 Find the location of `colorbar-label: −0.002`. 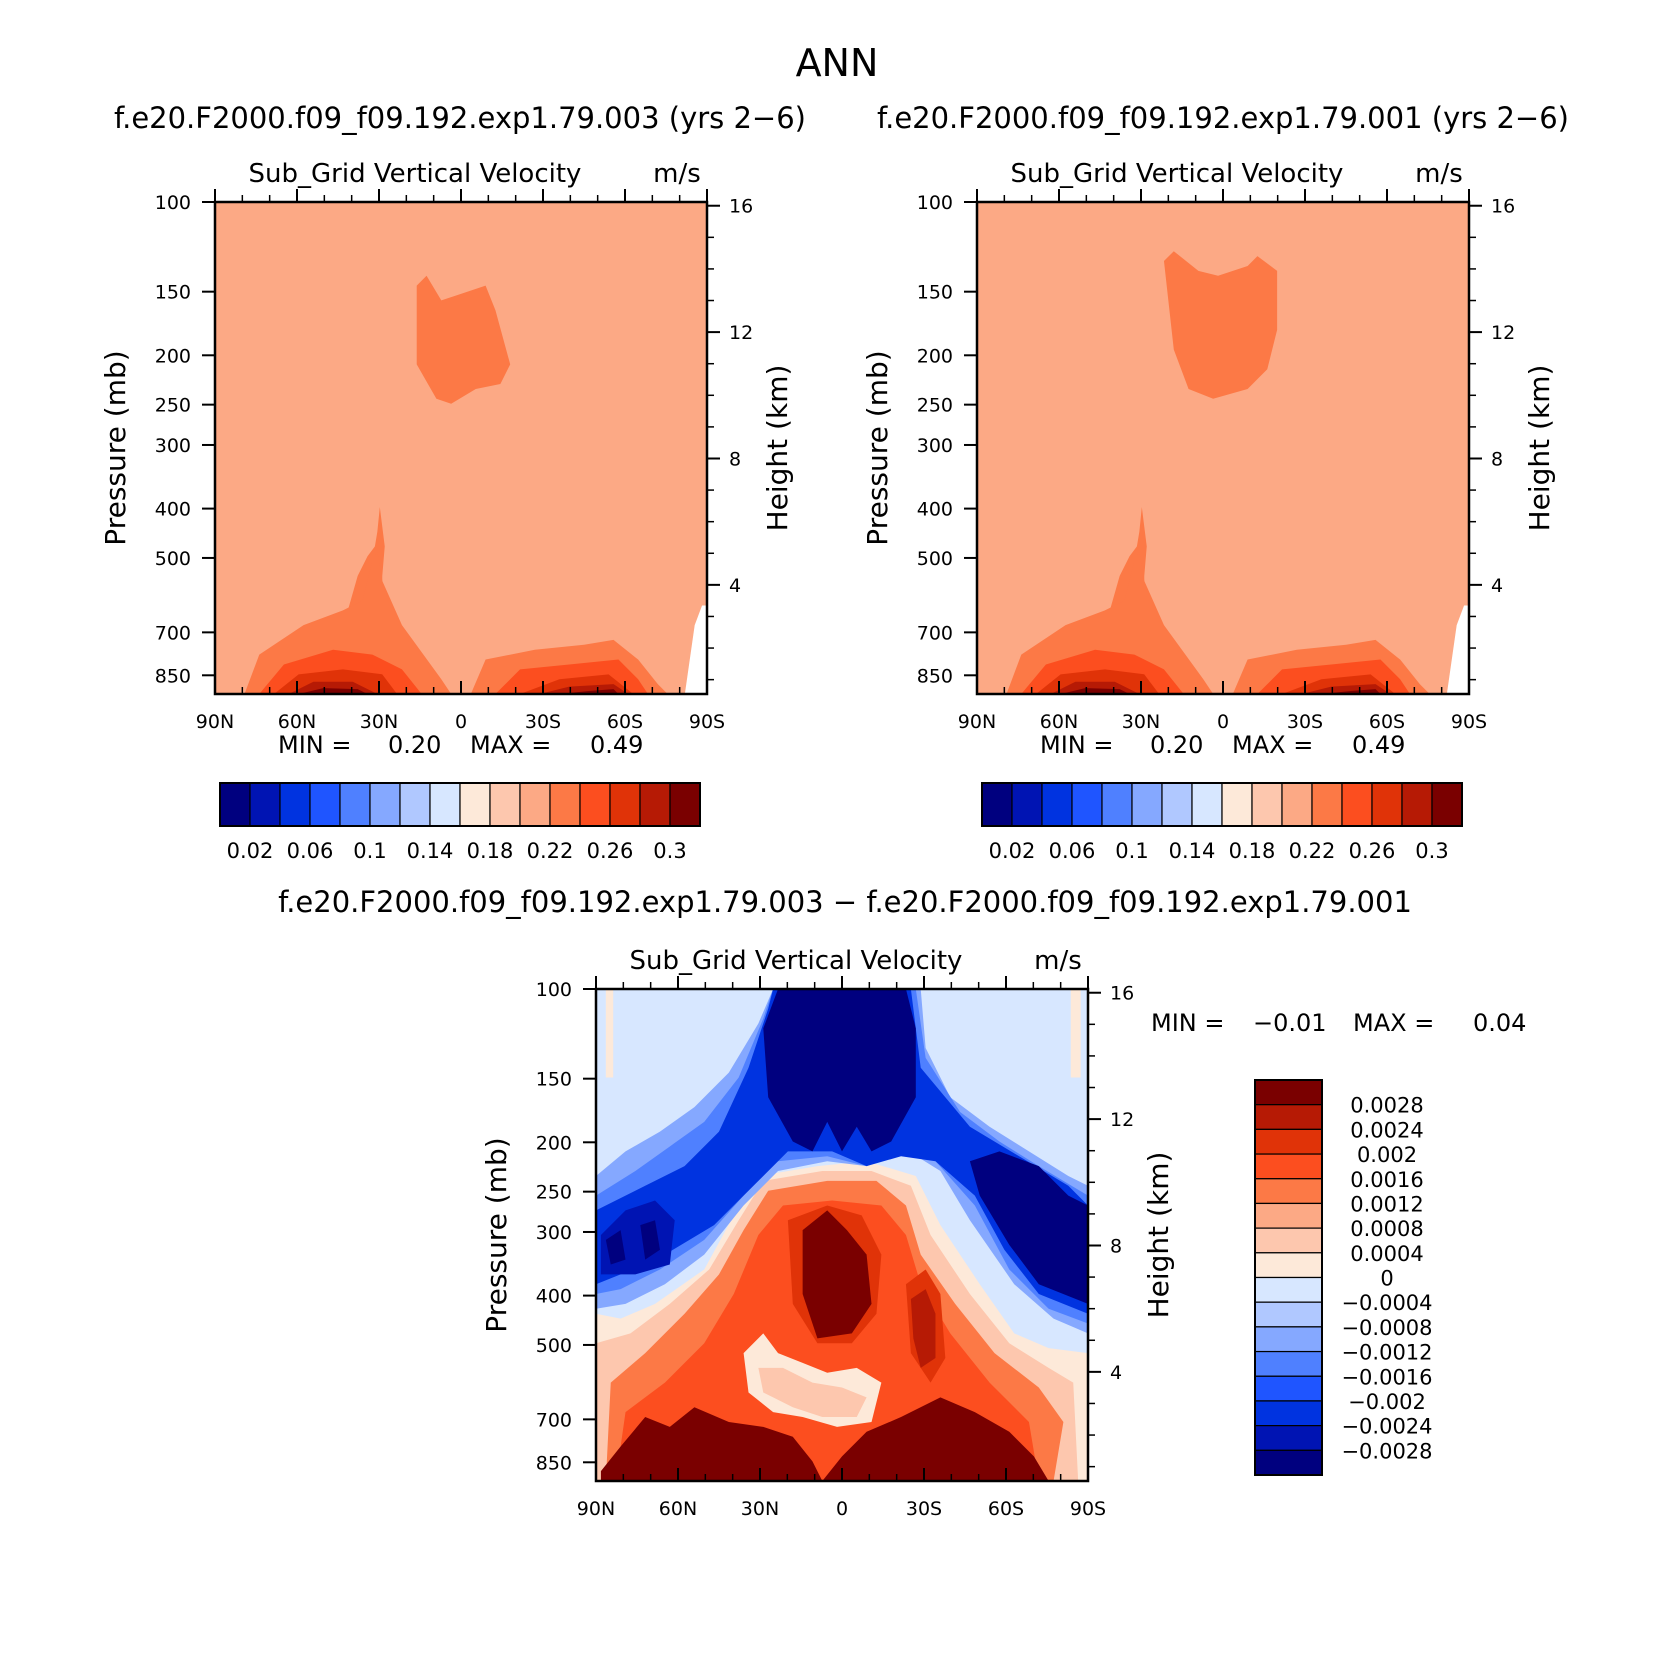

colorbar-label: −0.002 is located at coordinates (1387, 1402).